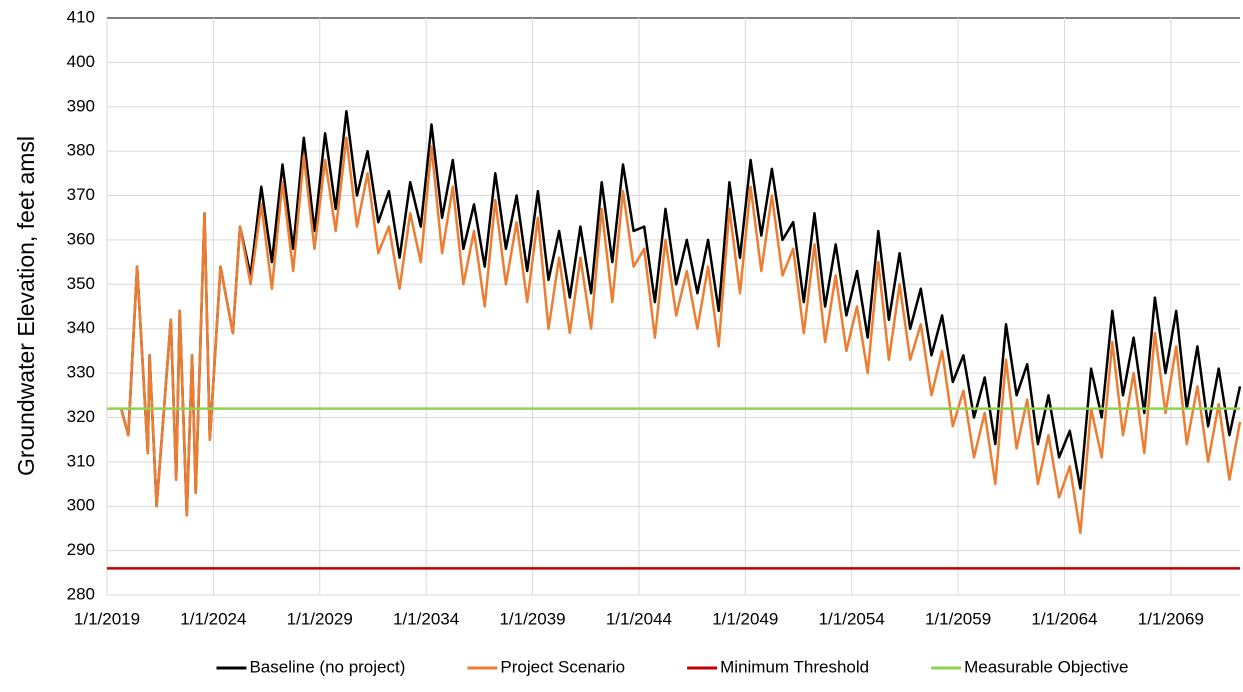 The height and width of the screenshot is (692, 1243). I want to click on y-tick-label: 330, so click(81, 372).